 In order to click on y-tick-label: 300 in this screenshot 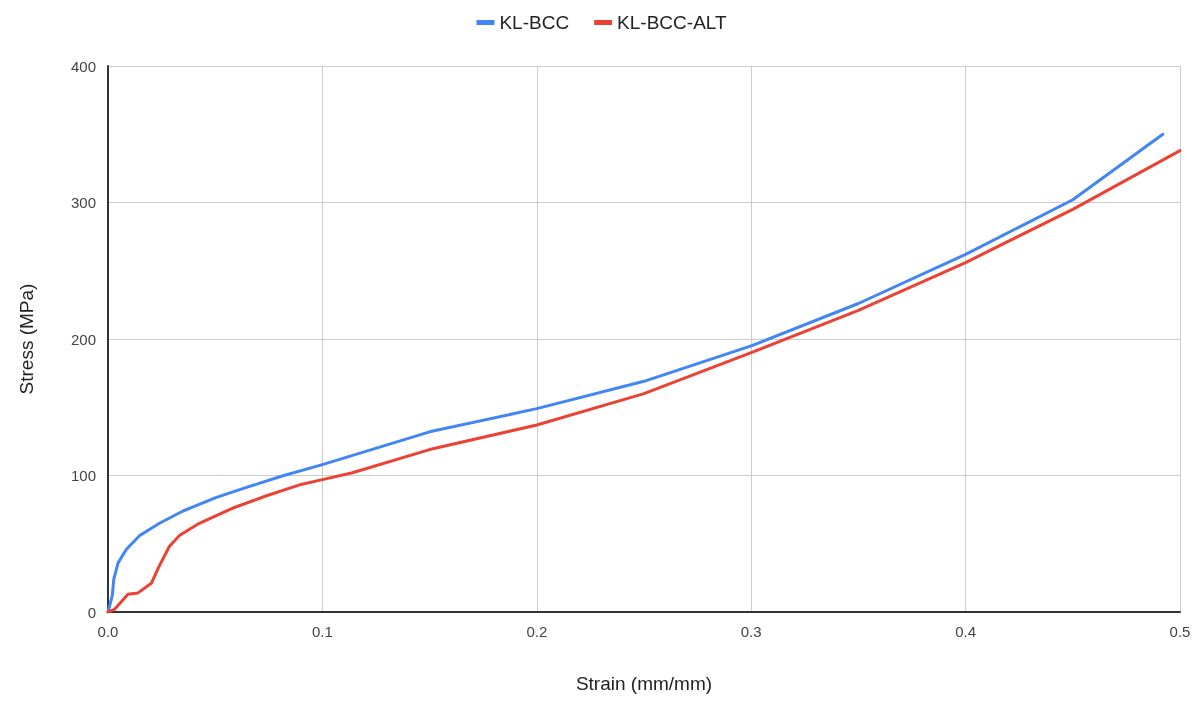, I will do `click(83, 202)`.